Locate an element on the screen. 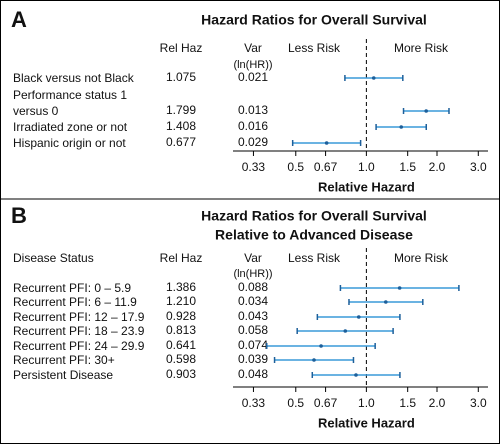  variance-label: 0.074 is located at coordinates (253, 345).